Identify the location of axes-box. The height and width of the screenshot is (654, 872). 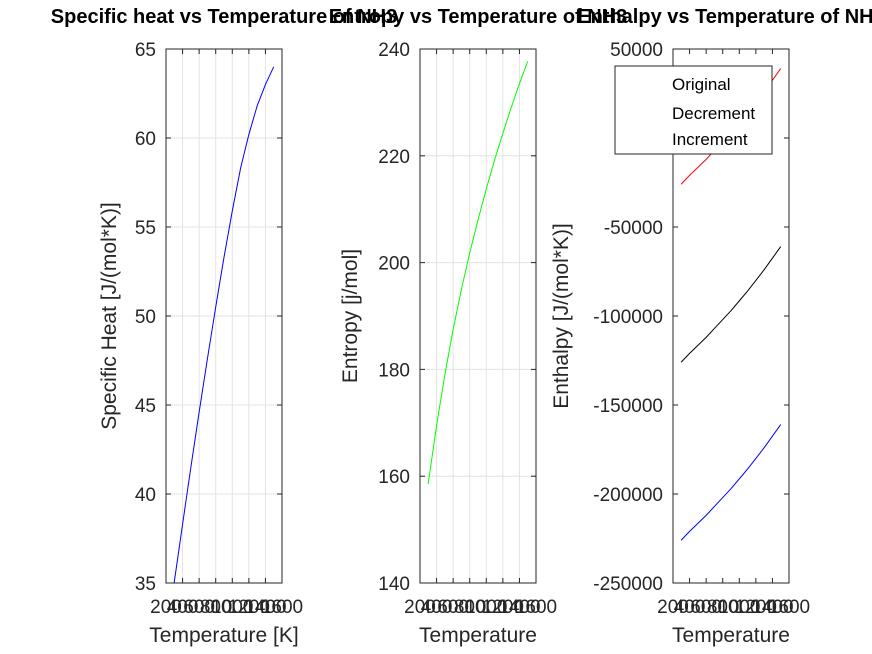
(478, 316).